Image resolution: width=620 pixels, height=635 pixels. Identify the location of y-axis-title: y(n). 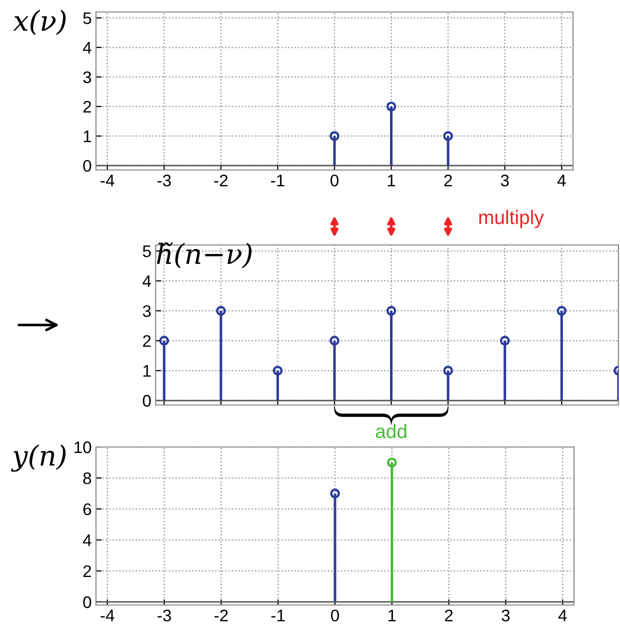
(38, 458).